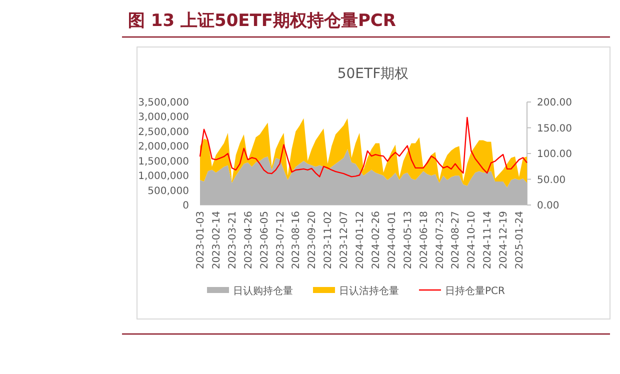 Image resolution: width=620 pixels, height=374 pixels. Describe the element at coordinates (264, 240) in the screenshot. I see `x-tick-label: 2023-06-05` at that location.